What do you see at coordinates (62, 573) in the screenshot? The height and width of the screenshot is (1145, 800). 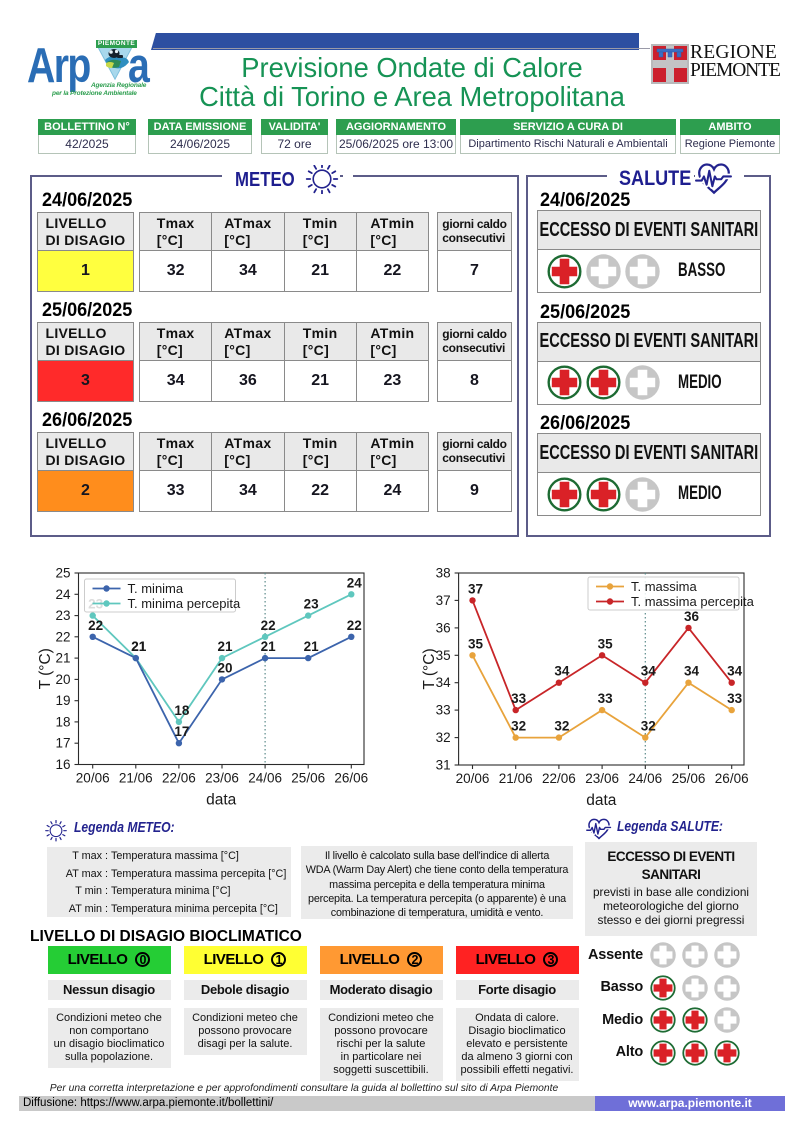 I see `svg-text: 25` at bounding box center [62, 573].